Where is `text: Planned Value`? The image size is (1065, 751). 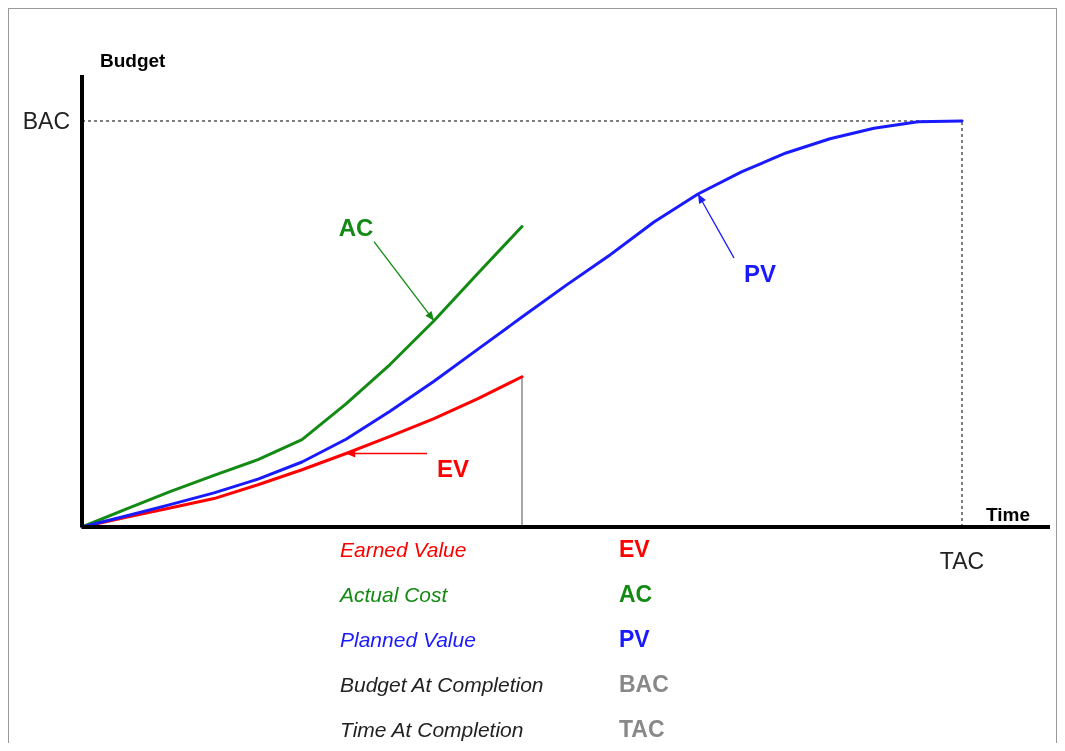
text: Planned Value is located at coordinates (408, 639).